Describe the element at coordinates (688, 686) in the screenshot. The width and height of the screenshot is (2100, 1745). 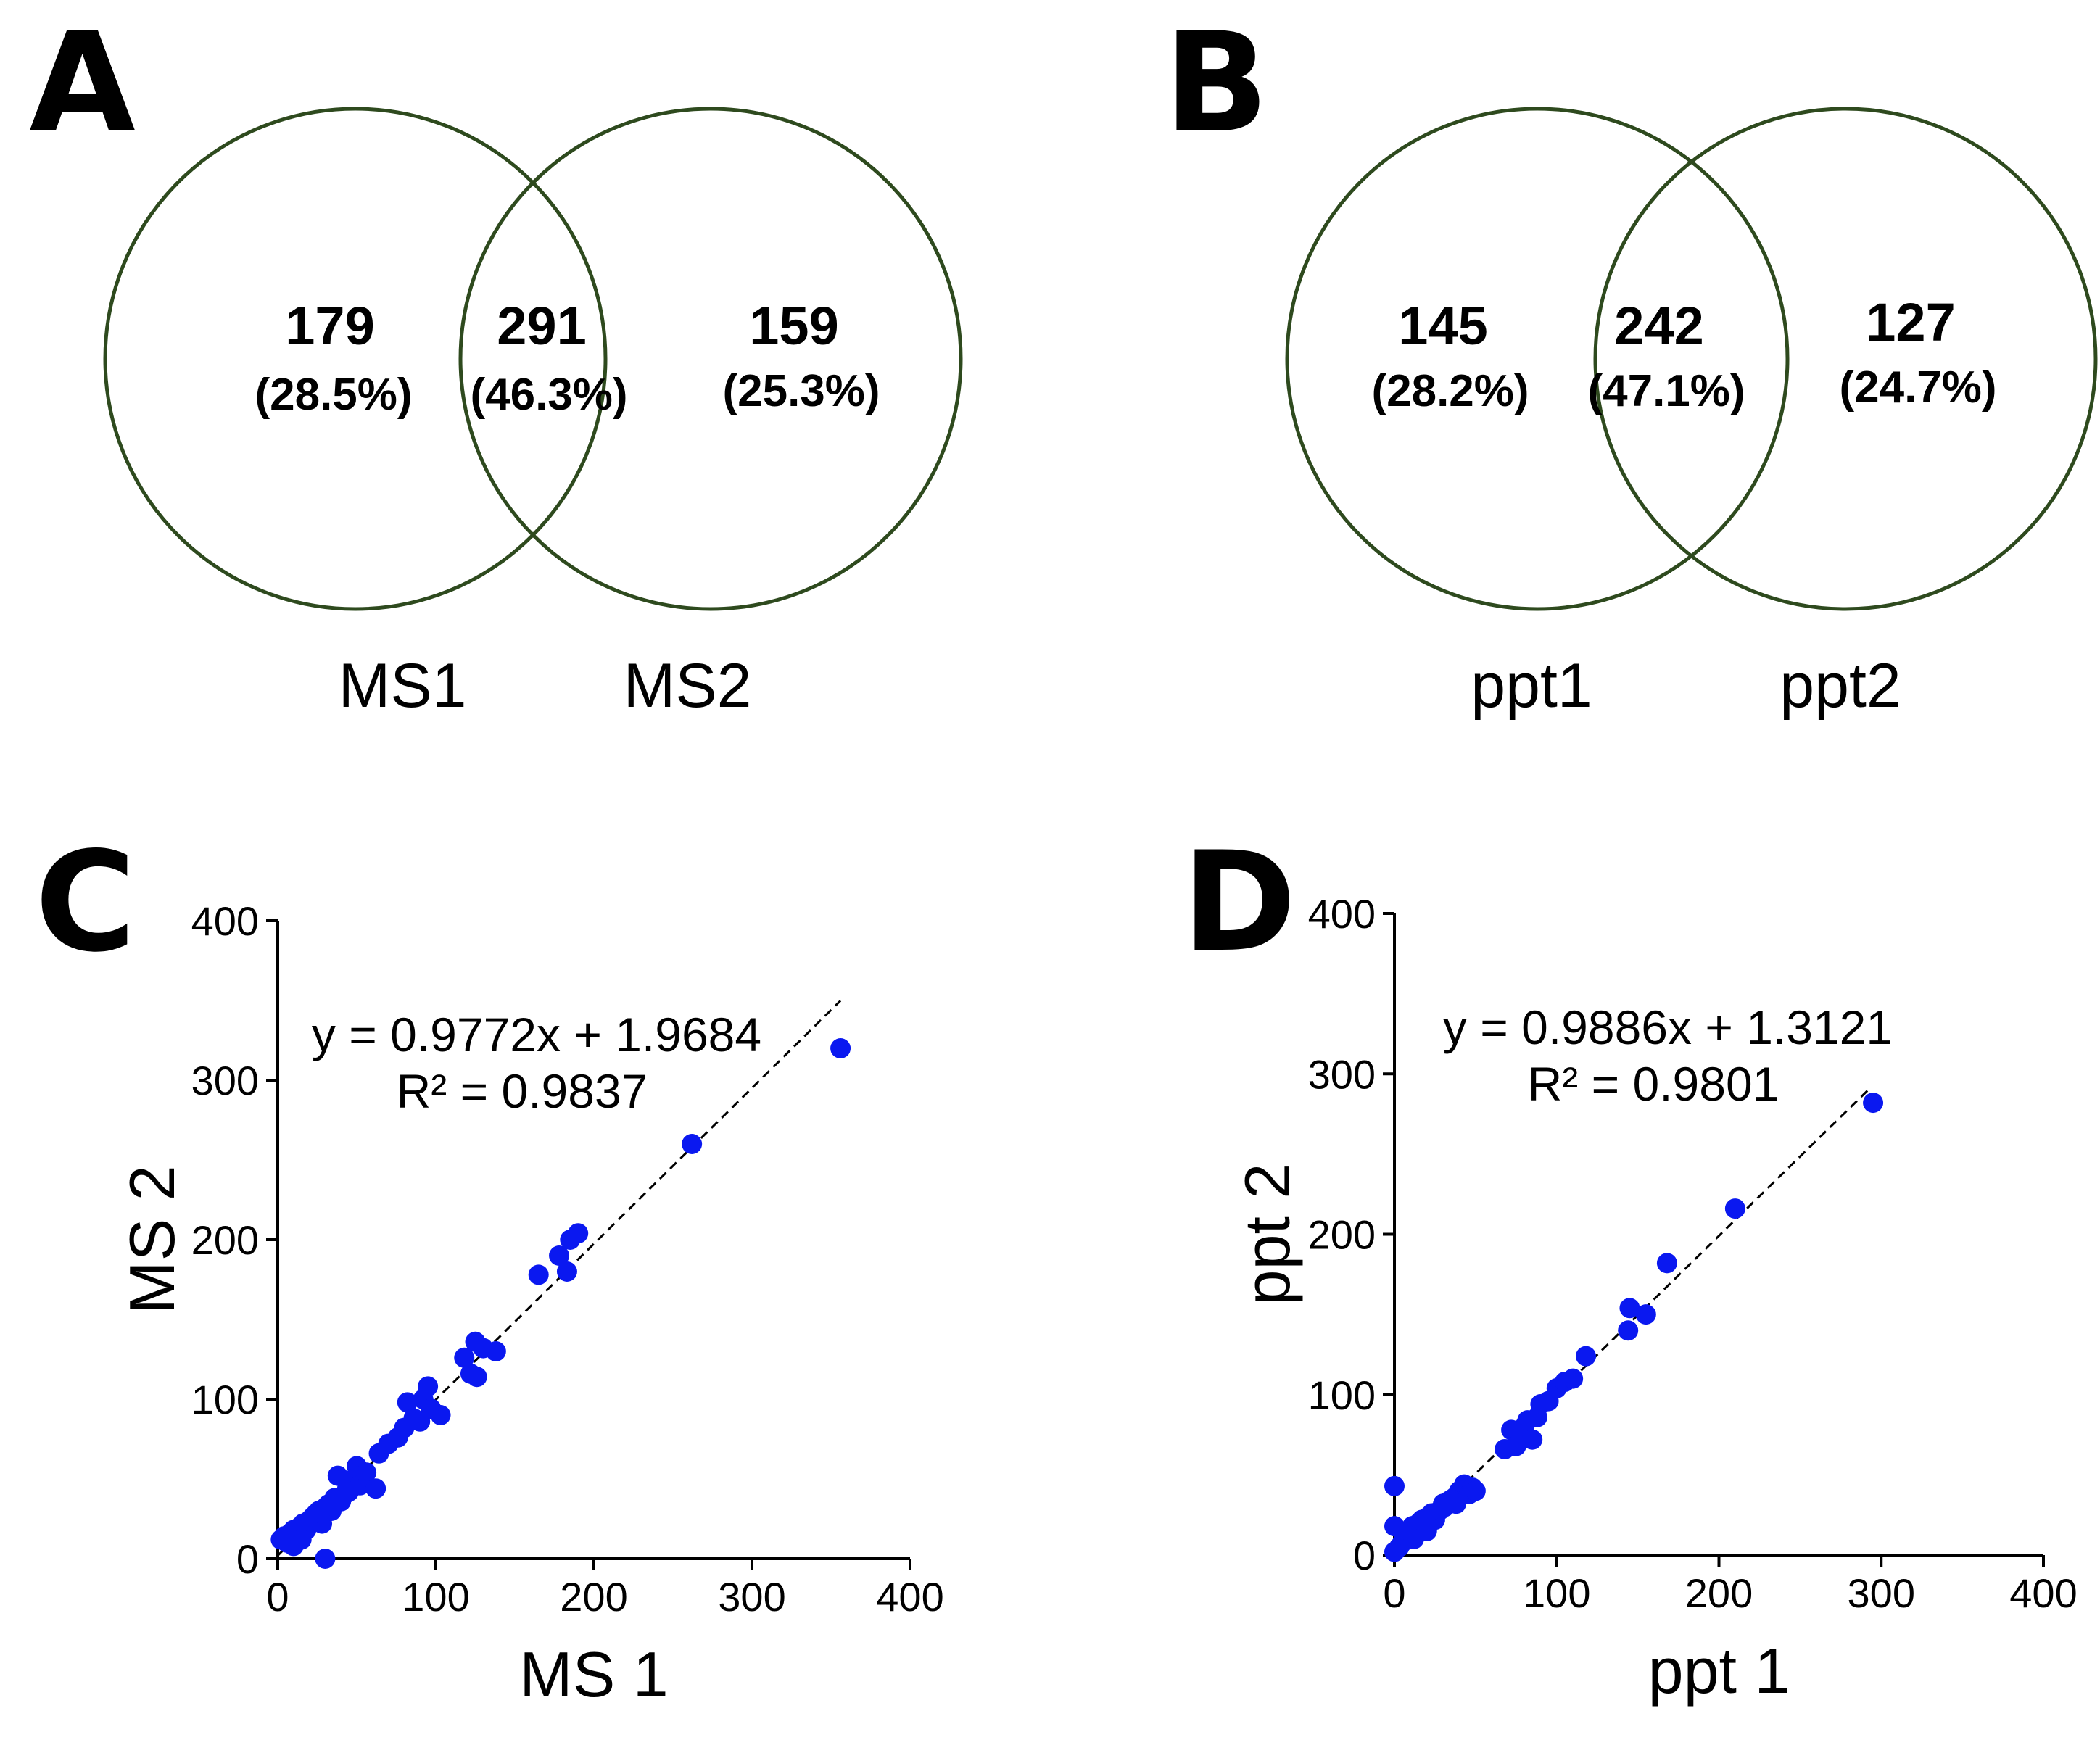
I see `venn-a-right-label: MS2` at that location.